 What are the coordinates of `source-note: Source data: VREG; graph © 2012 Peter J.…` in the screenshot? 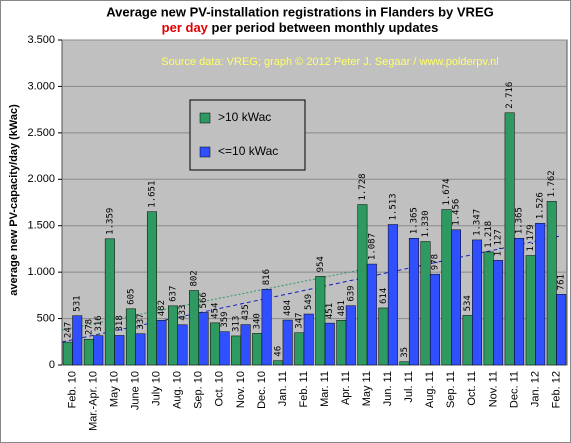 It's located at (329, 62).